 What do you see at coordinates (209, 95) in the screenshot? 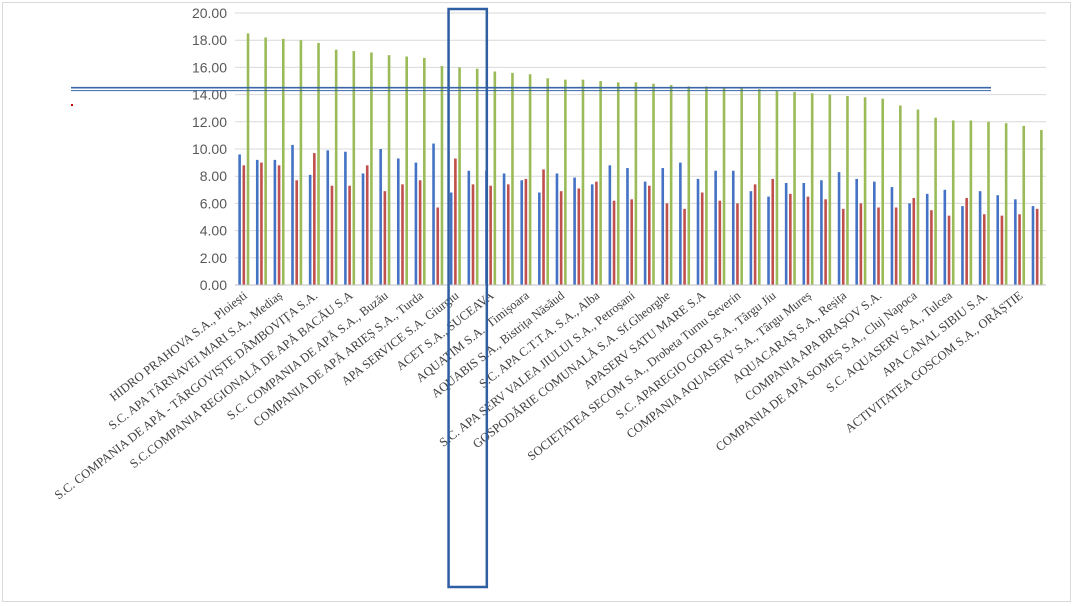
I see `y-tick-label: 14.00` at bounding box center [209, 95].